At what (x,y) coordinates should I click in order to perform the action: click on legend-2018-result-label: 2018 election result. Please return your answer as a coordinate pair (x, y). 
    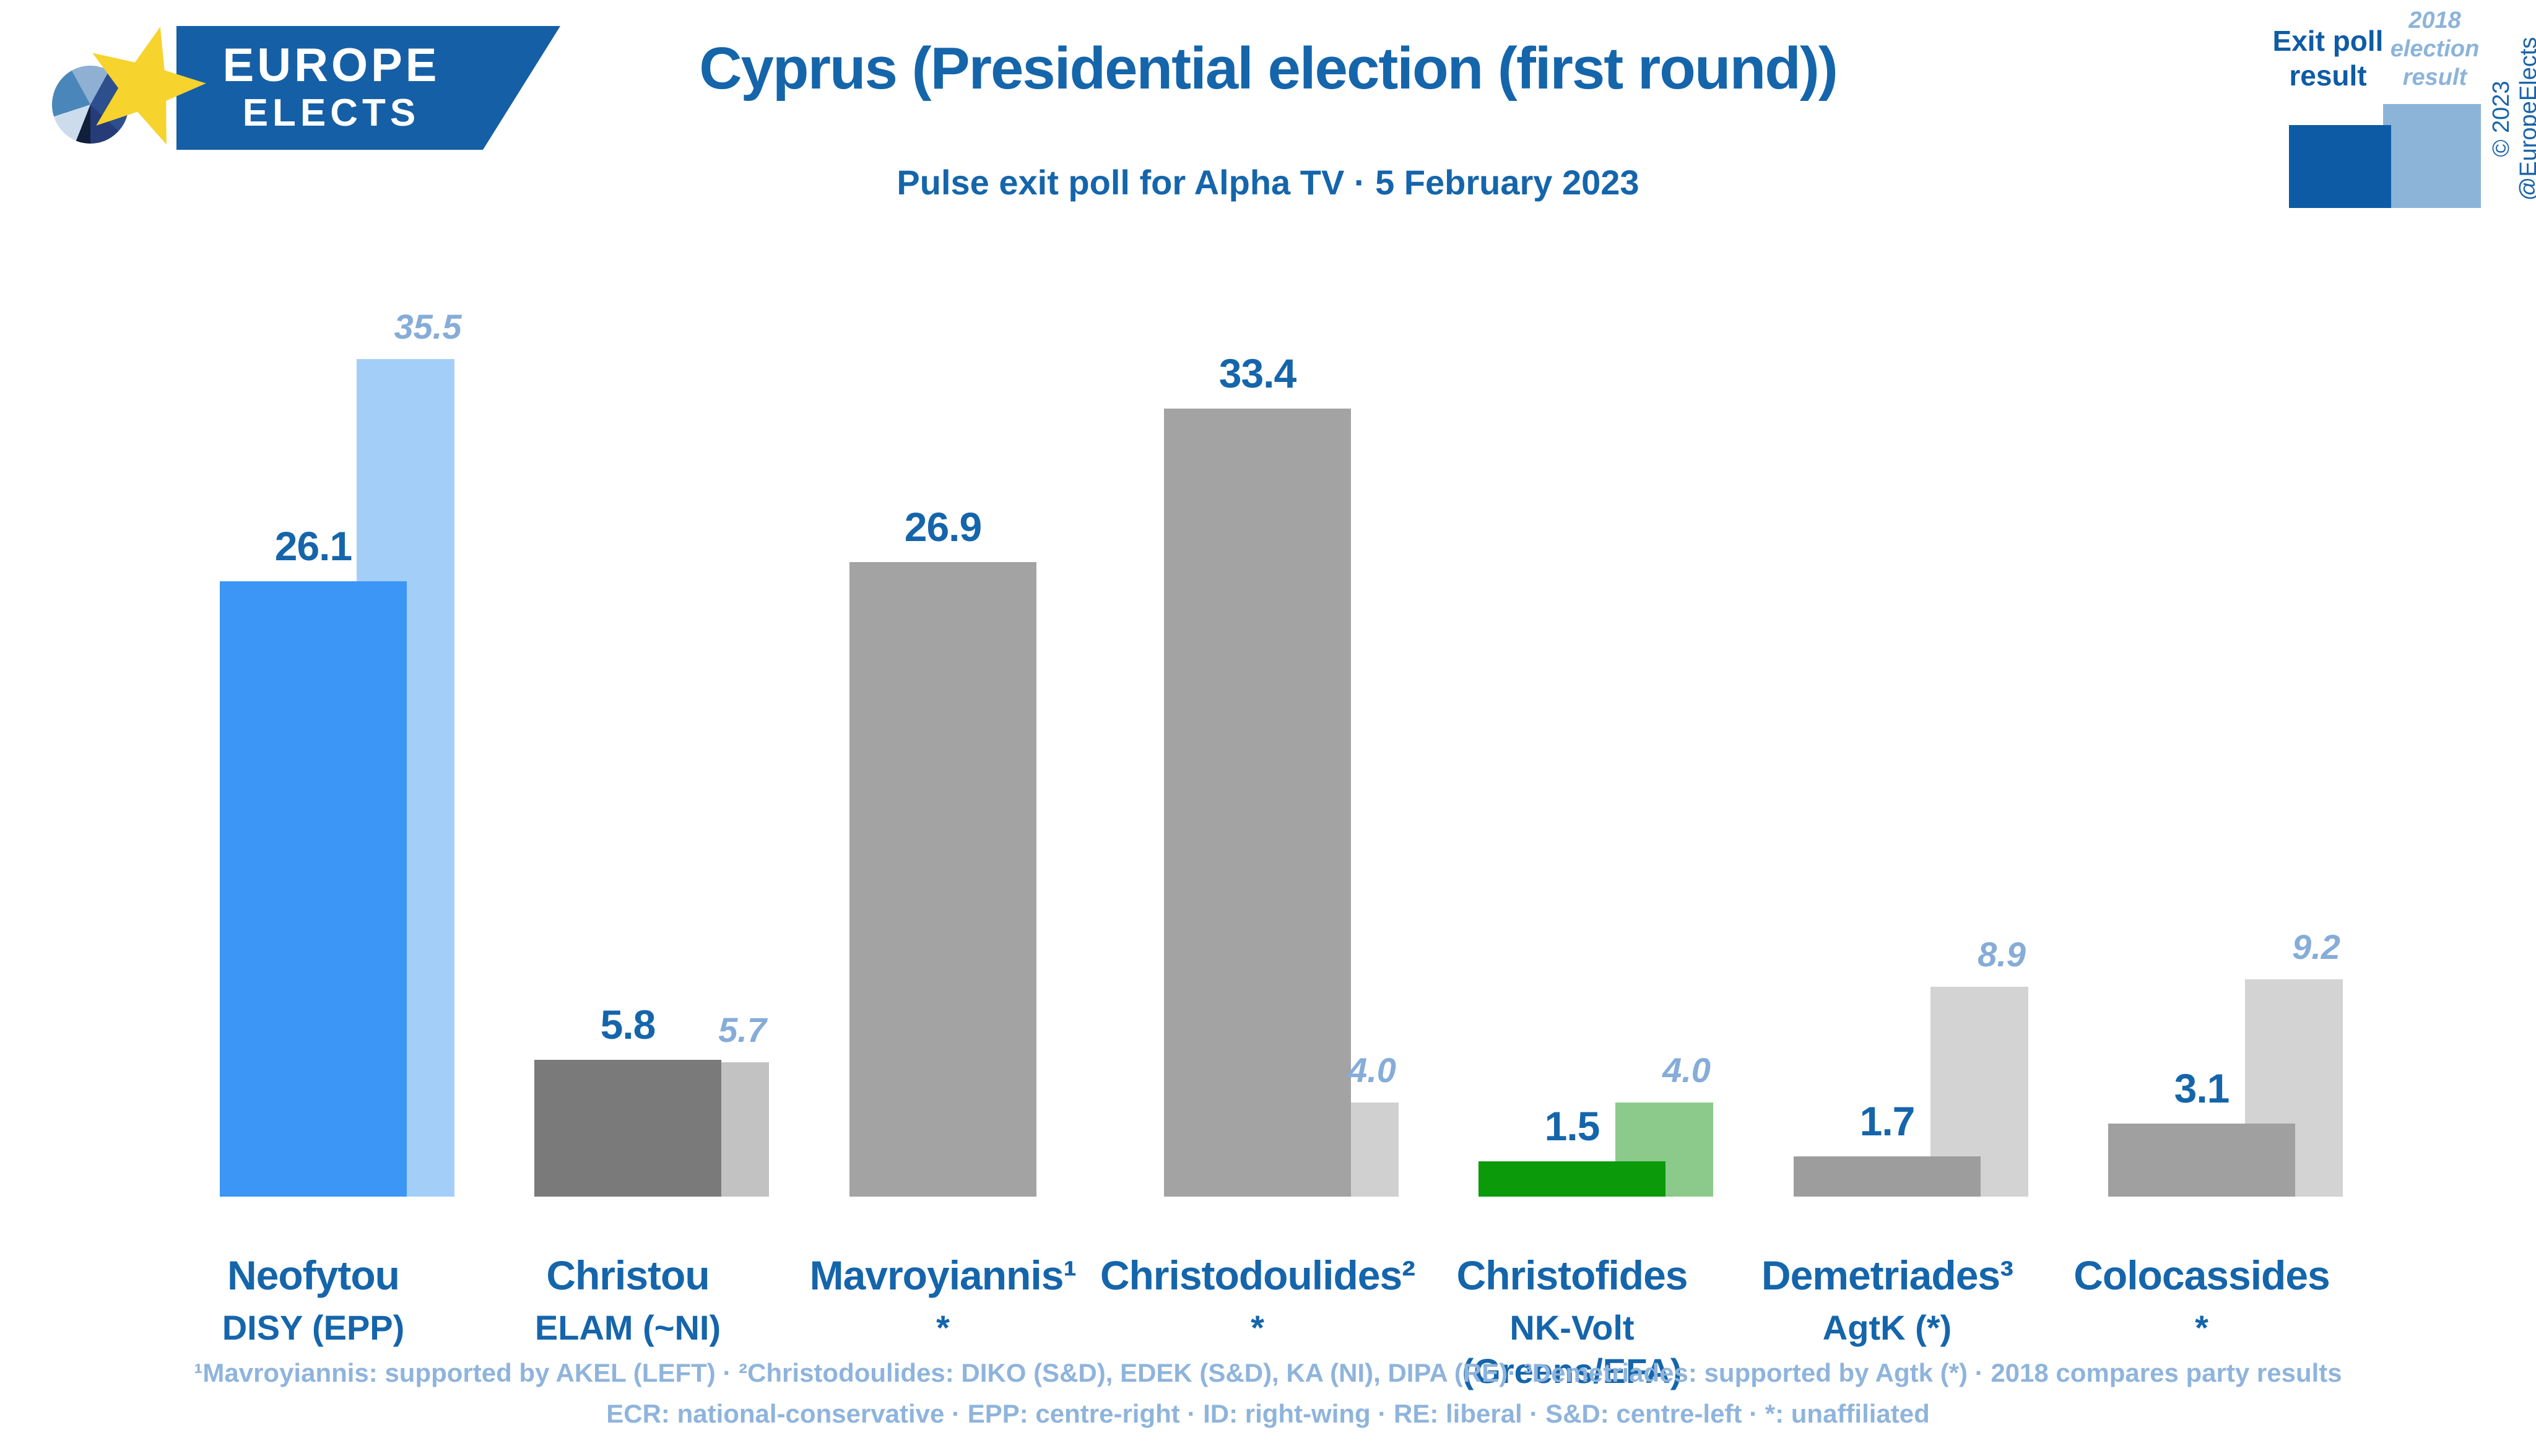
    Looking at the image, I should click on (2435, 49).